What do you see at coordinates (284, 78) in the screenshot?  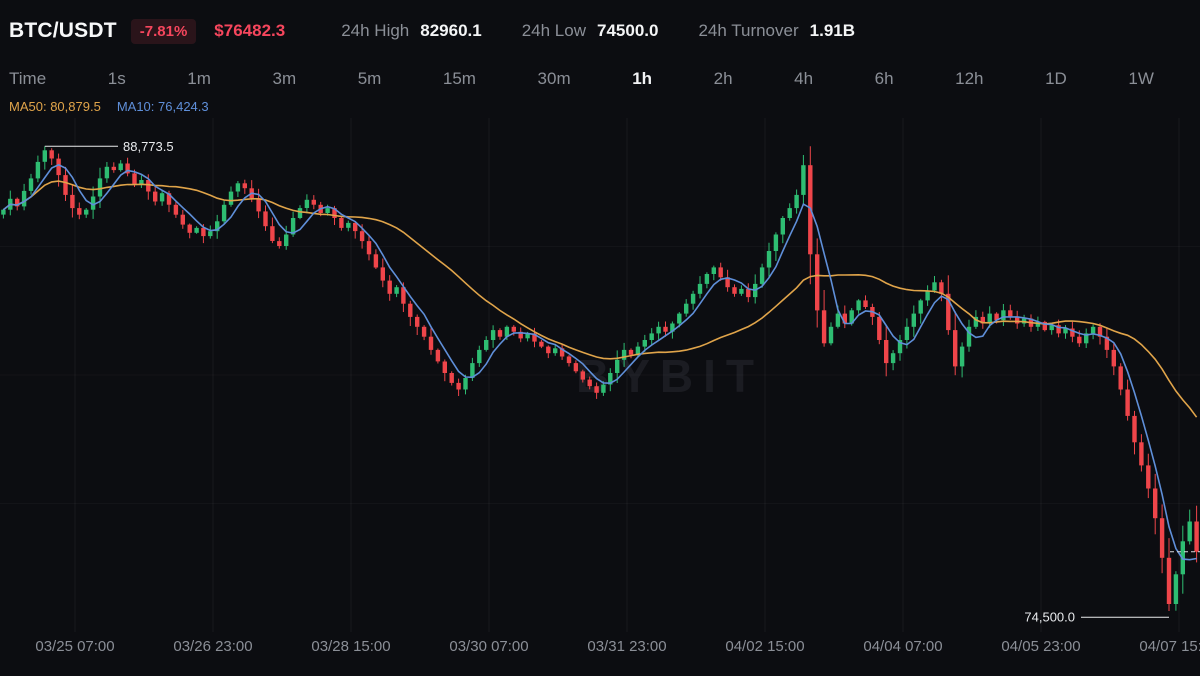 I see `timeframe-3m: 3m` at bounding box center [284, 78].